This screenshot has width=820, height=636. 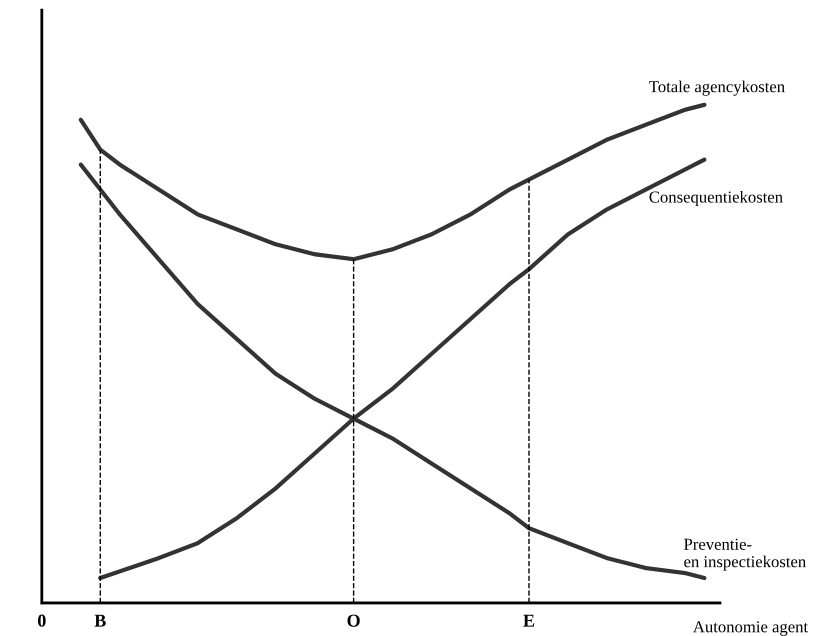 What do you see at coordinates (100, 620) in the screenshot?
I see `x-tick-label: B` at bounding box center [100, 620].